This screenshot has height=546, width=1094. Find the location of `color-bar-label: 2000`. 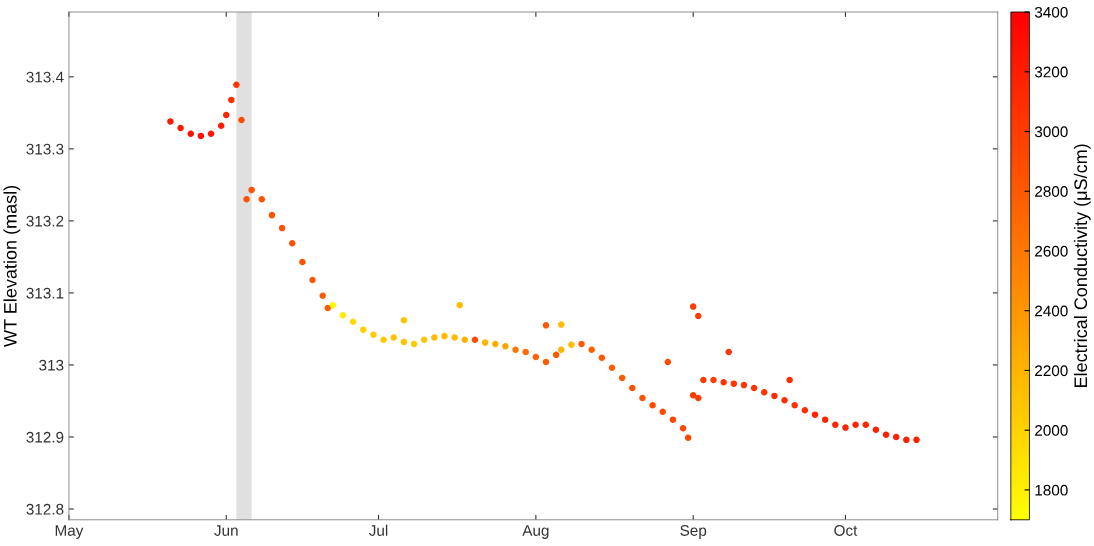

color-bar-label: 2000 is located at coordinates (1051, 430).